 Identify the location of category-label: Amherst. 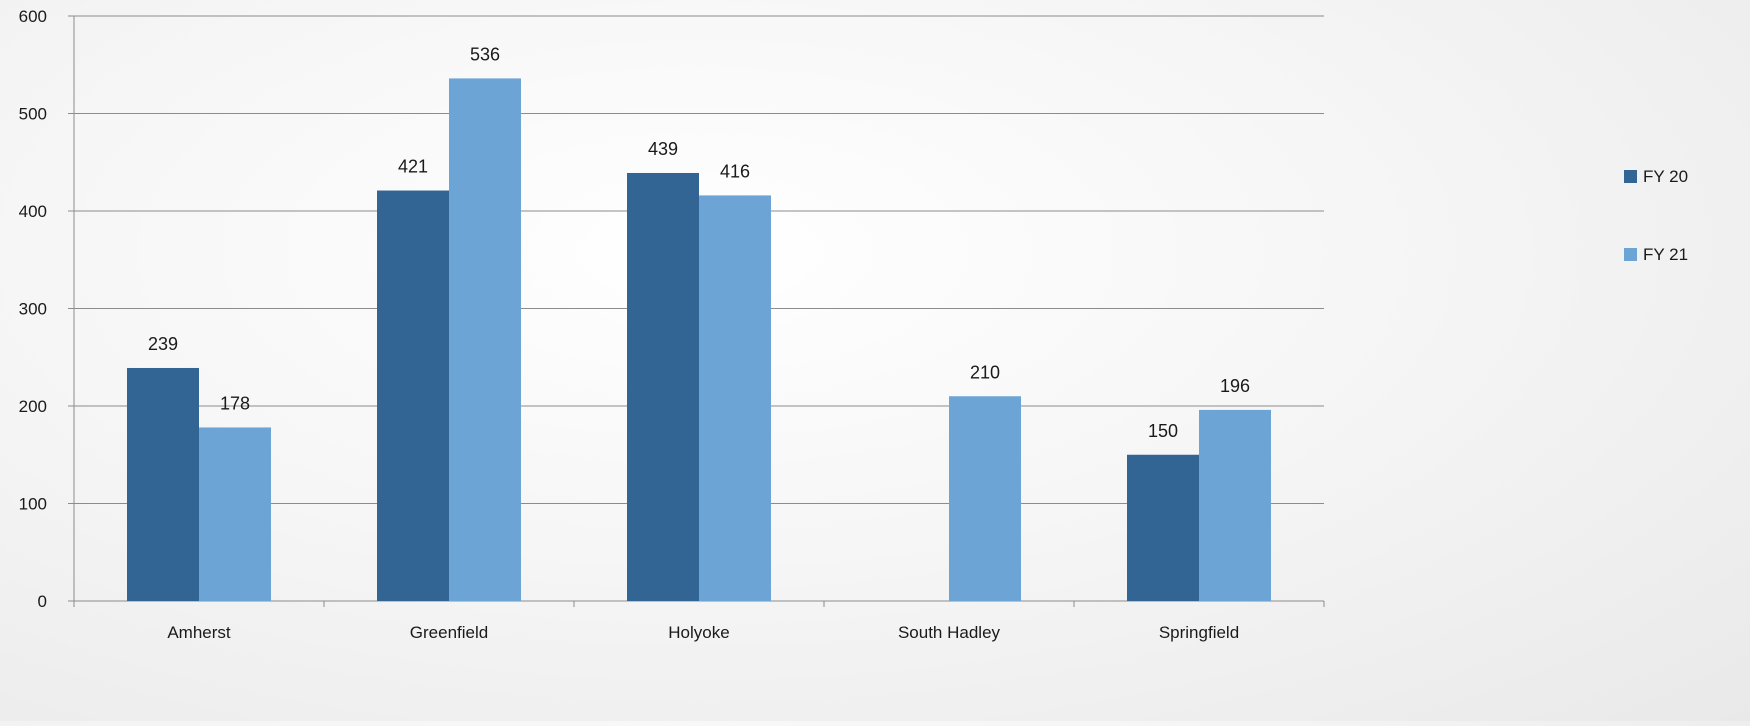
(199, 632).